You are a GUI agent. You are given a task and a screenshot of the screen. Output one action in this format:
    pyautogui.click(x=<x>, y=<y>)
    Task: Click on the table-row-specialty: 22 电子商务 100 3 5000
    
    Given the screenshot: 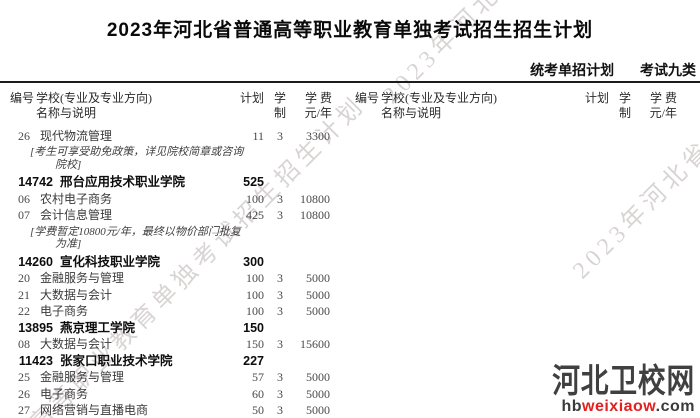 What is the action you would take?
    pyautogui.click(x=170, y=311)
    